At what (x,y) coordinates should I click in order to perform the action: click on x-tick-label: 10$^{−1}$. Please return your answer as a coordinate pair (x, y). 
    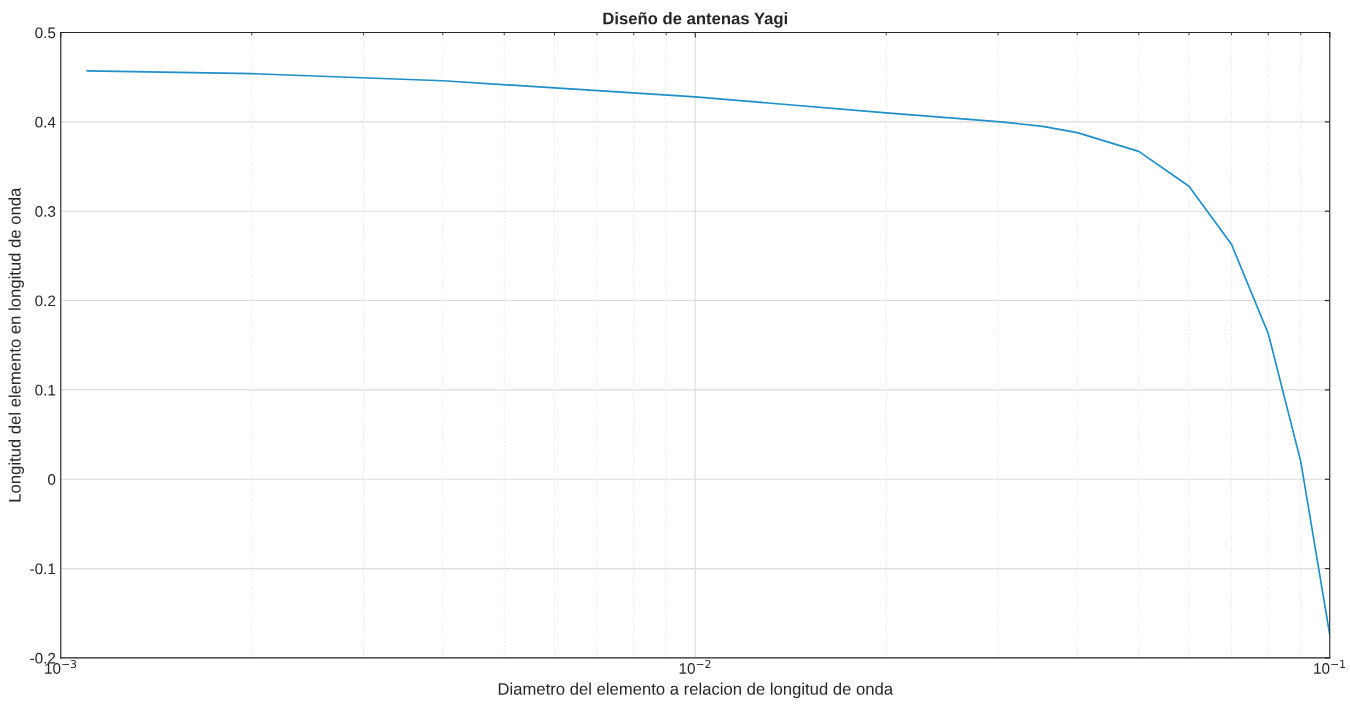
    Looking at the image, I should click on (1329, 667).